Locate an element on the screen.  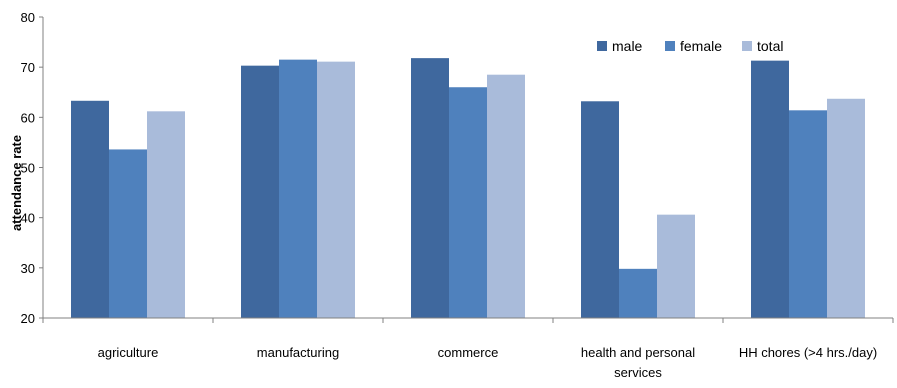
legend-swatch-male is located at coordinates (602, 46).